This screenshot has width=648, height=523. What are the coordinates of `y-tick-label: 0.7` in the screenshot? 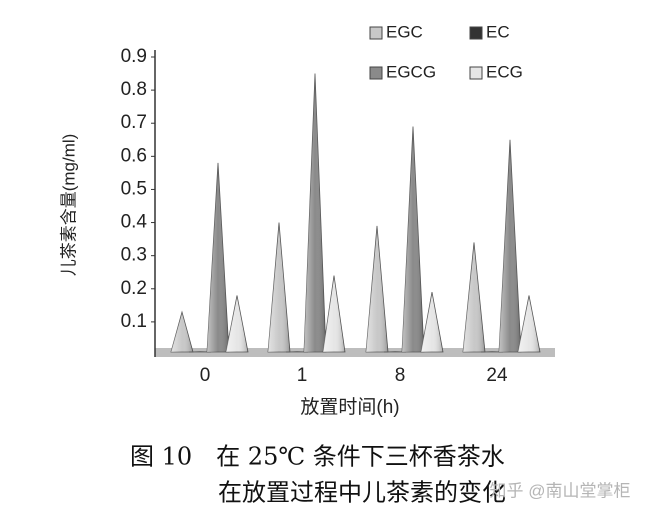 It's located at (134, 122).